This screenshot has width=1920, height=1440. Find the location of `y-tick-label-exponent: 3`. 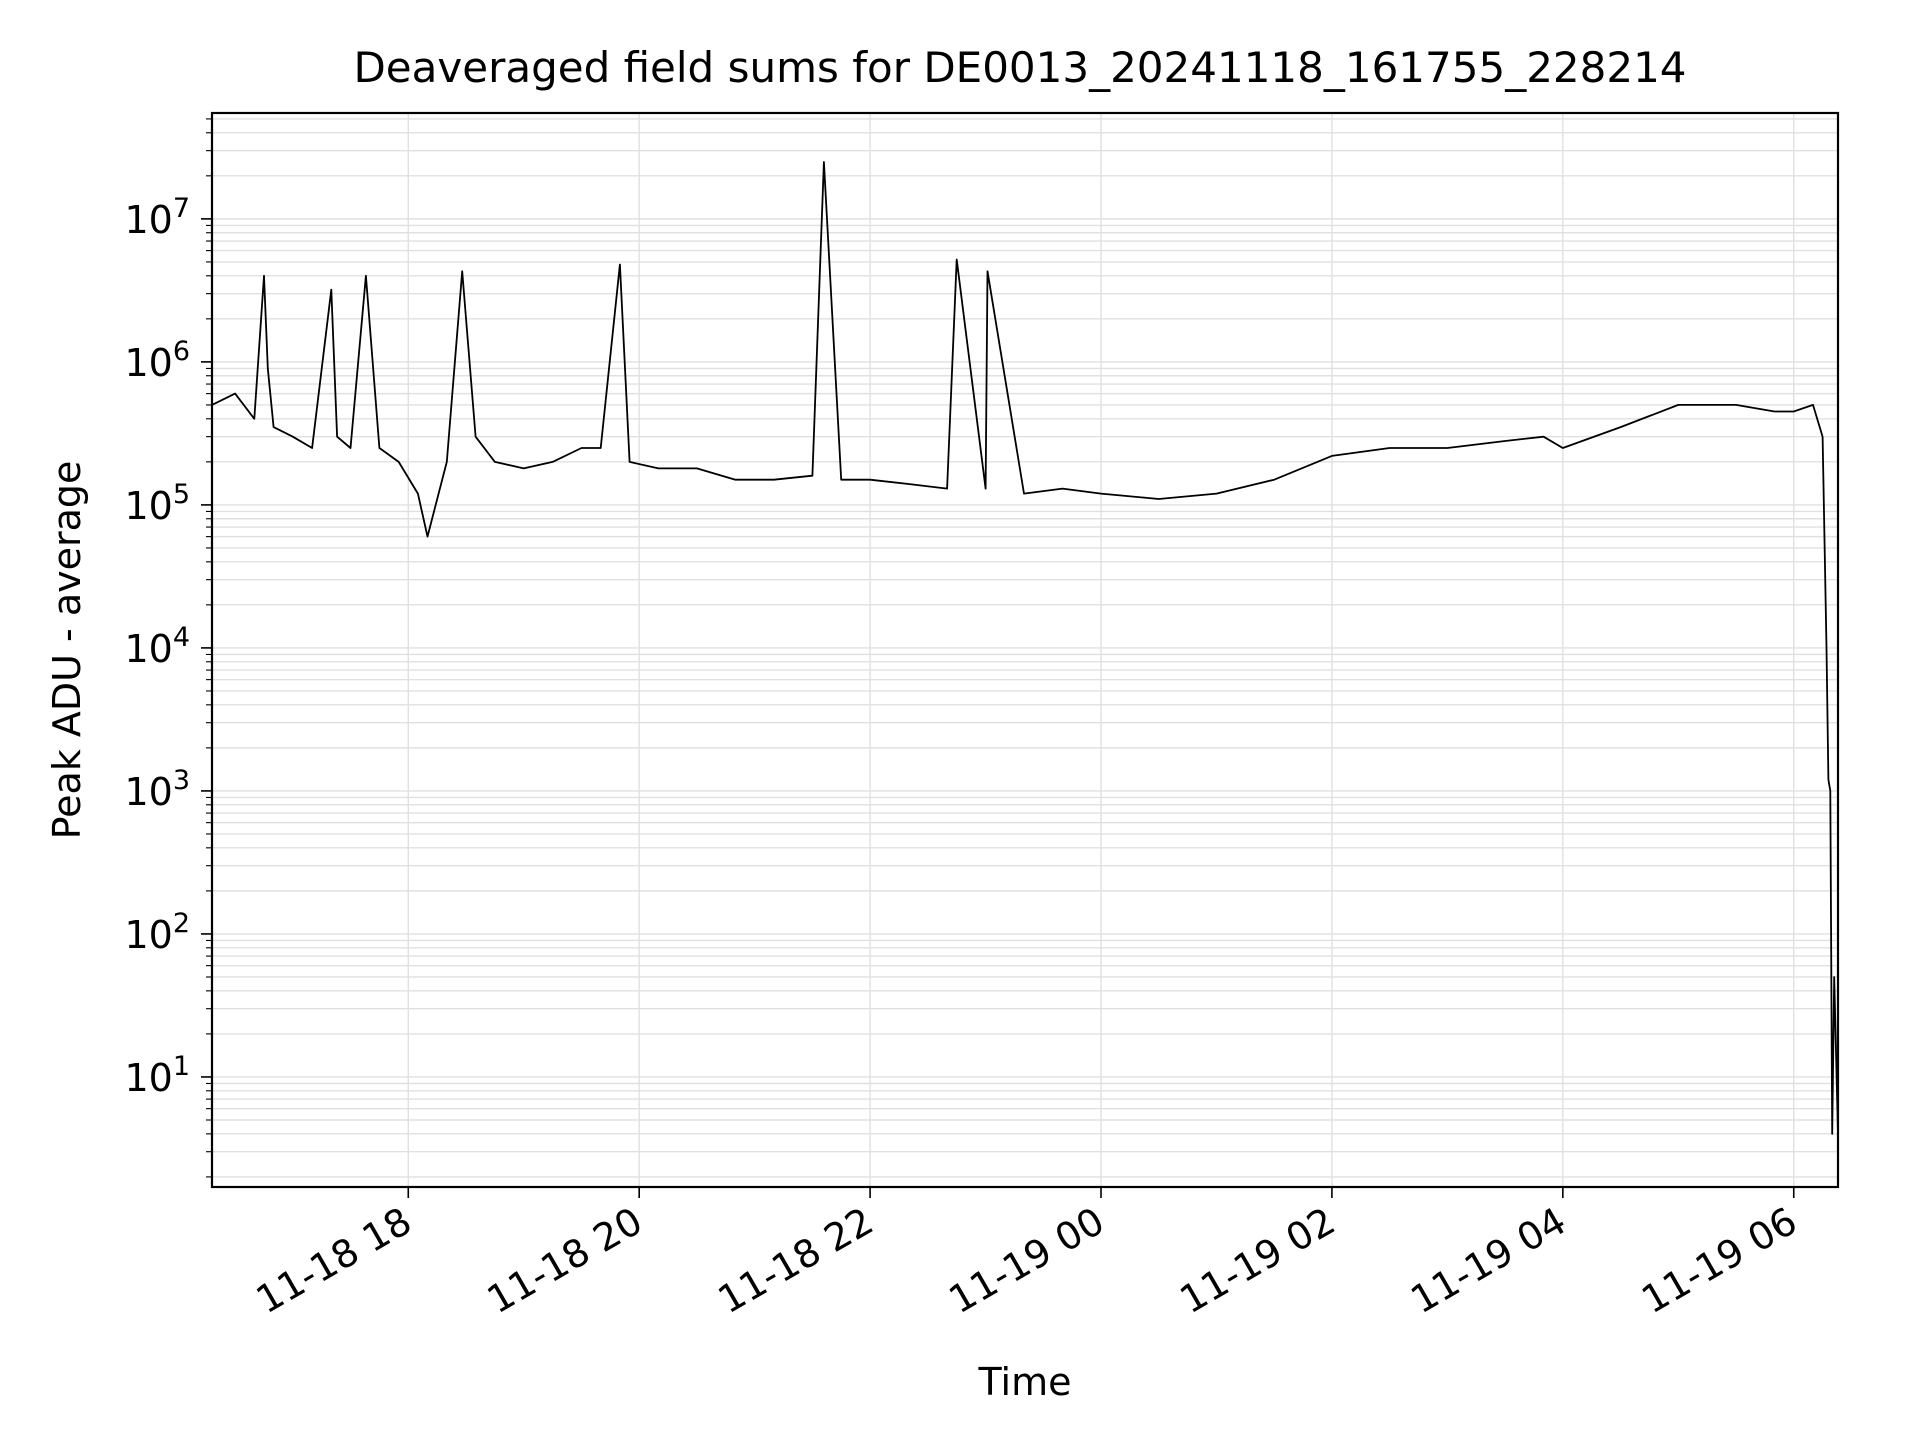

y-tick-label-exponent: 3 is located at coordinates (181, 780).